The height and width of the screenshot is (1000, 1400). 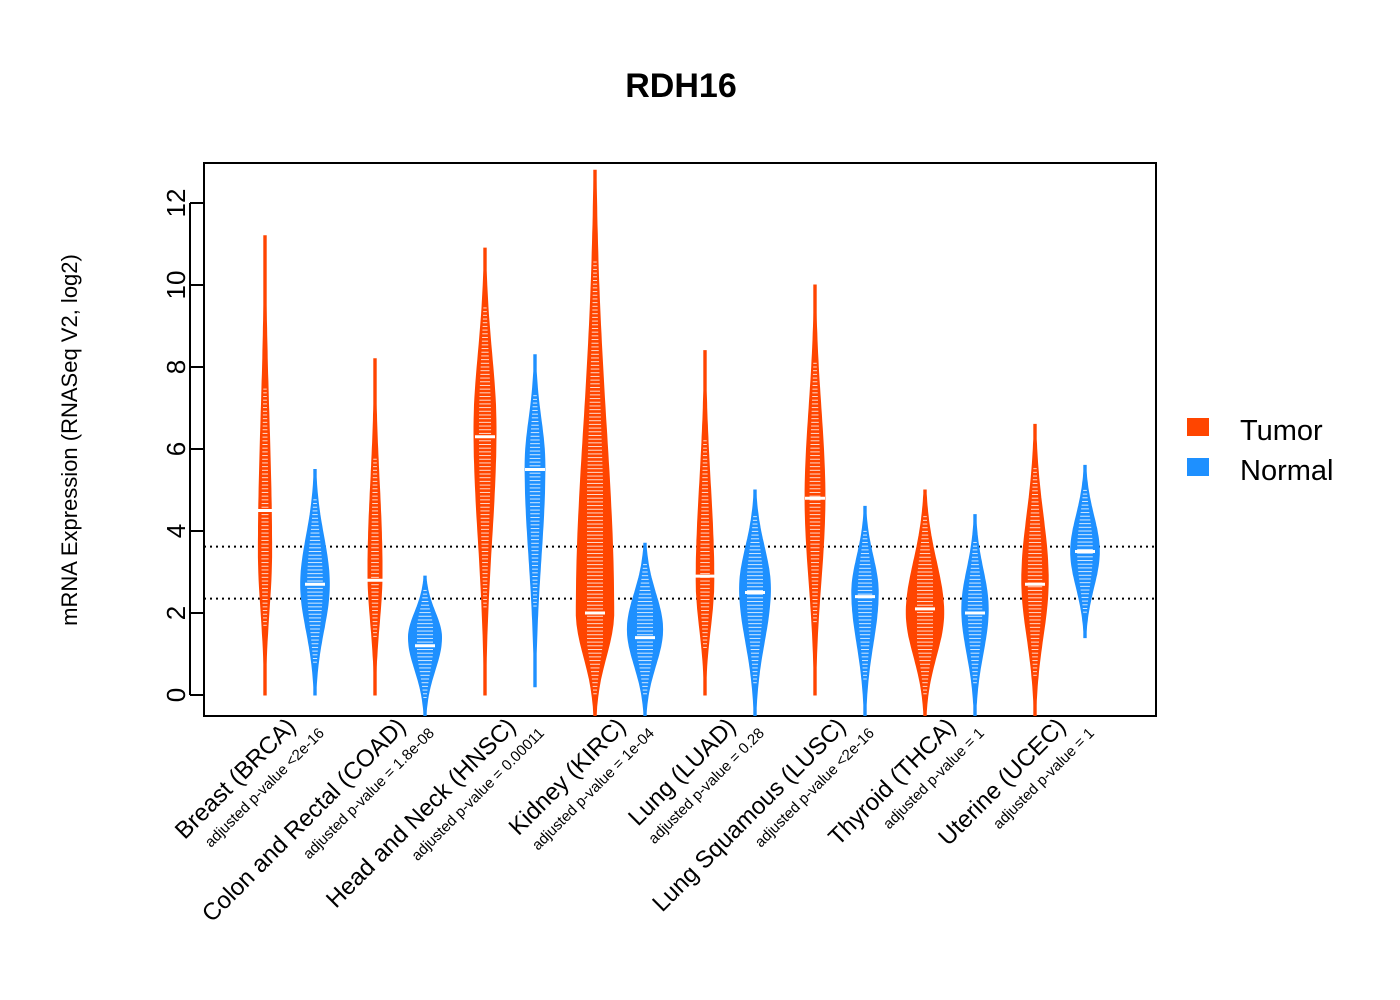 I want to click on y-tick-label: 6, so click(x=176, y=449).